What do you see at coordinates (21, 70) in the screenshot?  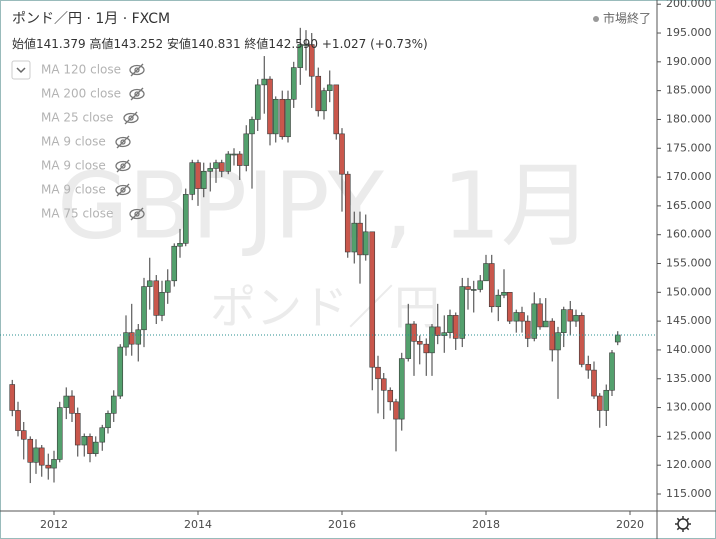 I see `collapse-button` at bounding box center [21, 70].